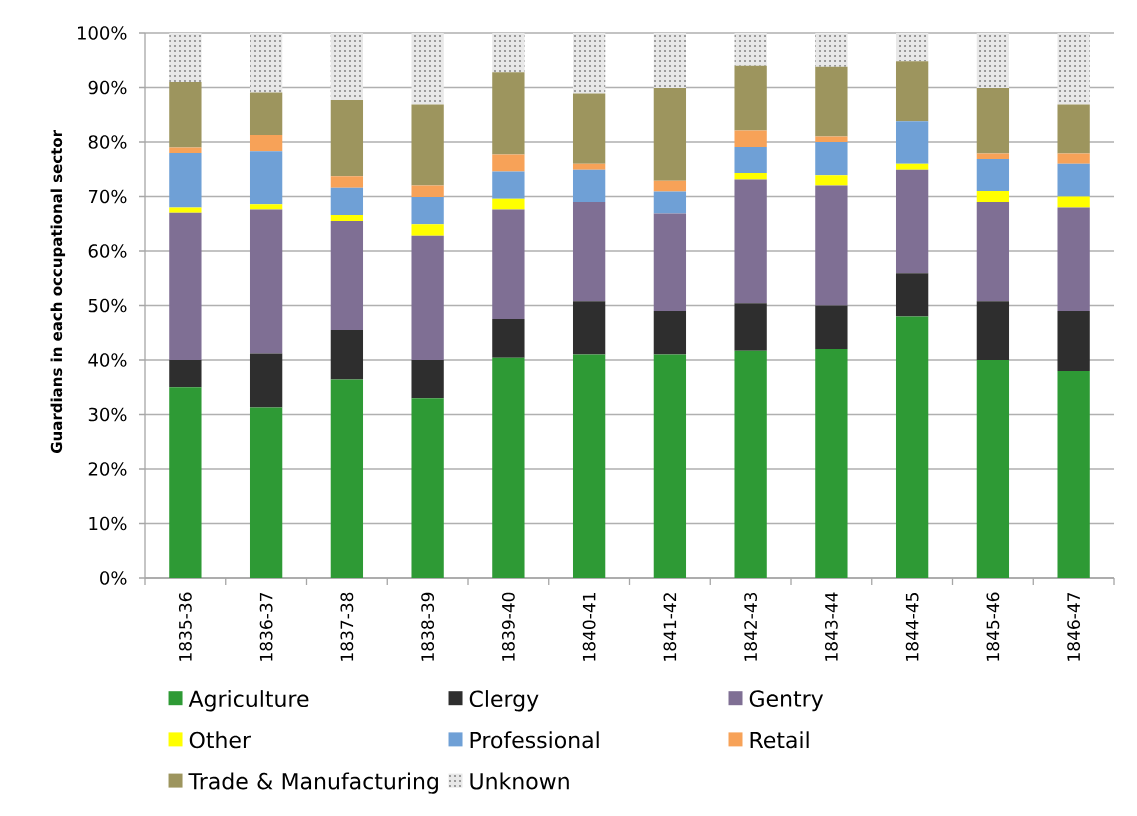 Image resolution: width=1137 pixels, height=816 pixels. I want to click on legend-label: Agriculture, so click(248, 701).